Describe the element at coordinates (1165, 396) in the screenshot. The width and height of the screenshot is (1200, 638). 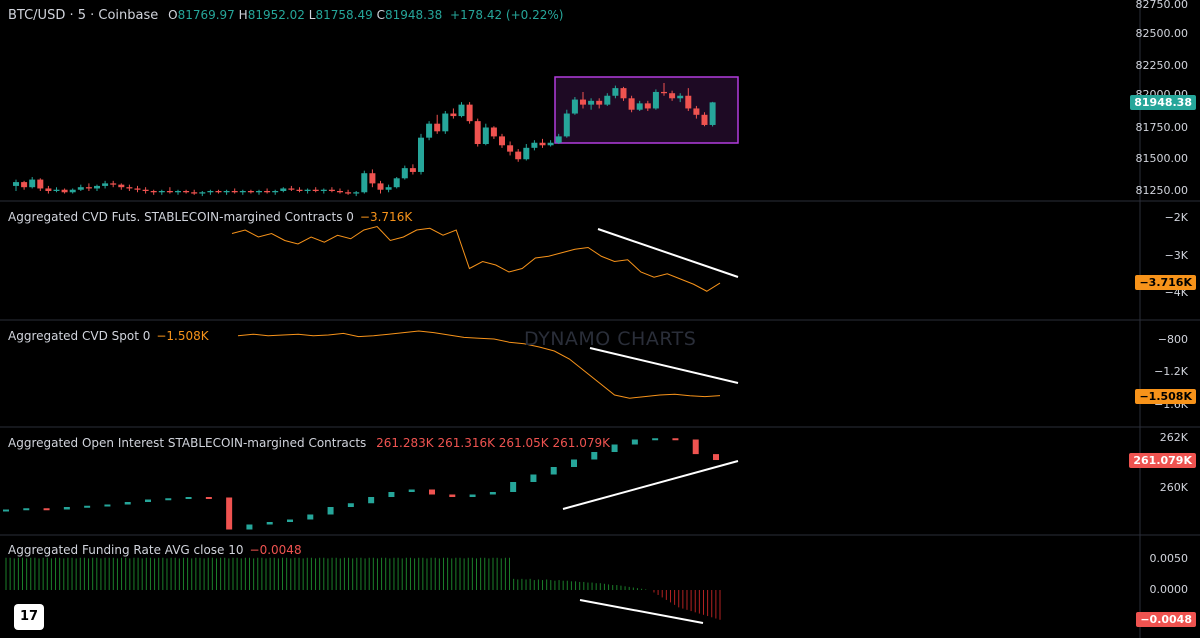
I see `cvd-spot-last-tag: −1.508K` at that location.